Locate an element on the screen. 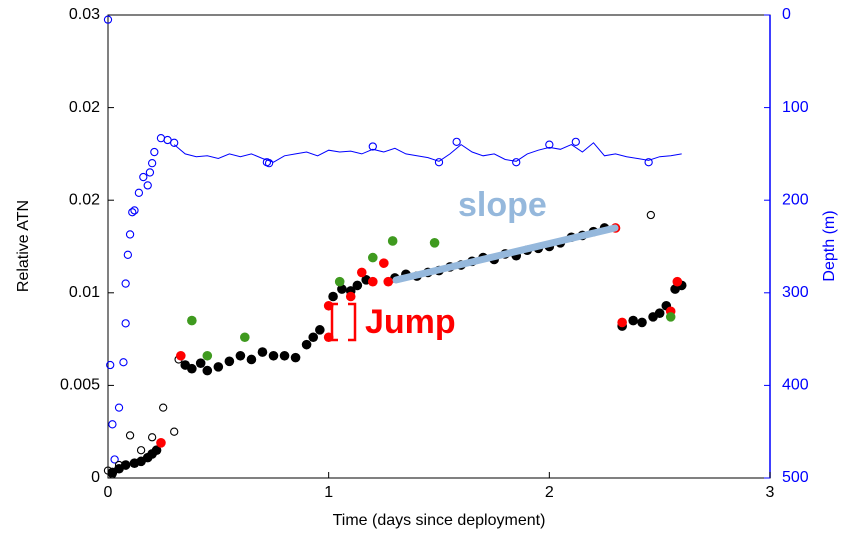 The height and width of the screenshot is (536, 844). y-tick-label: 0.005 is located at coordinates (80, 385).